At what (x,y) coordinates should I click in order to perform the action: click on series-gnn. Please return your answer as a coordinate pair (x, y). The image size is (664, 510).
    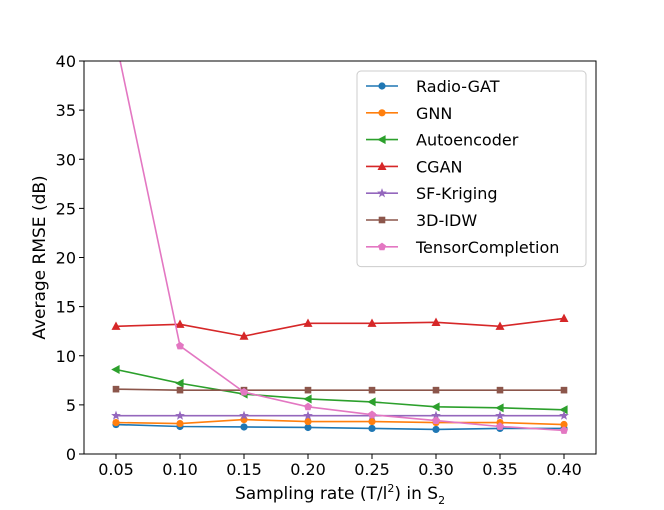
    Looking at the image, I should click on (340, 422).